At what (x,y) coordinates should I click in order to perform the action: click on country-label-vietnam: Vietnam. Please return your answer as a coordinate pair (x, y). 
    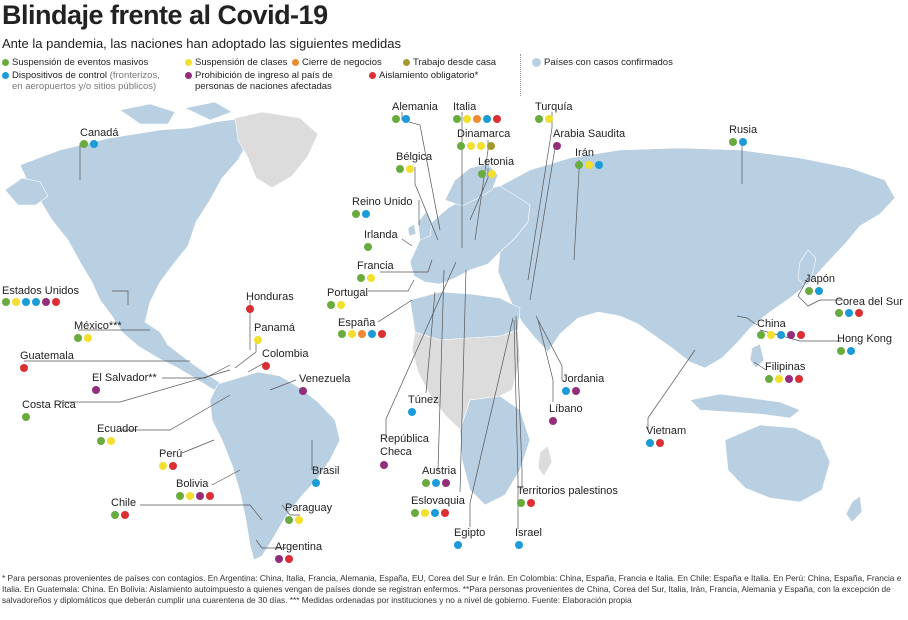
    Looking at the image, I should click on (666, 431).